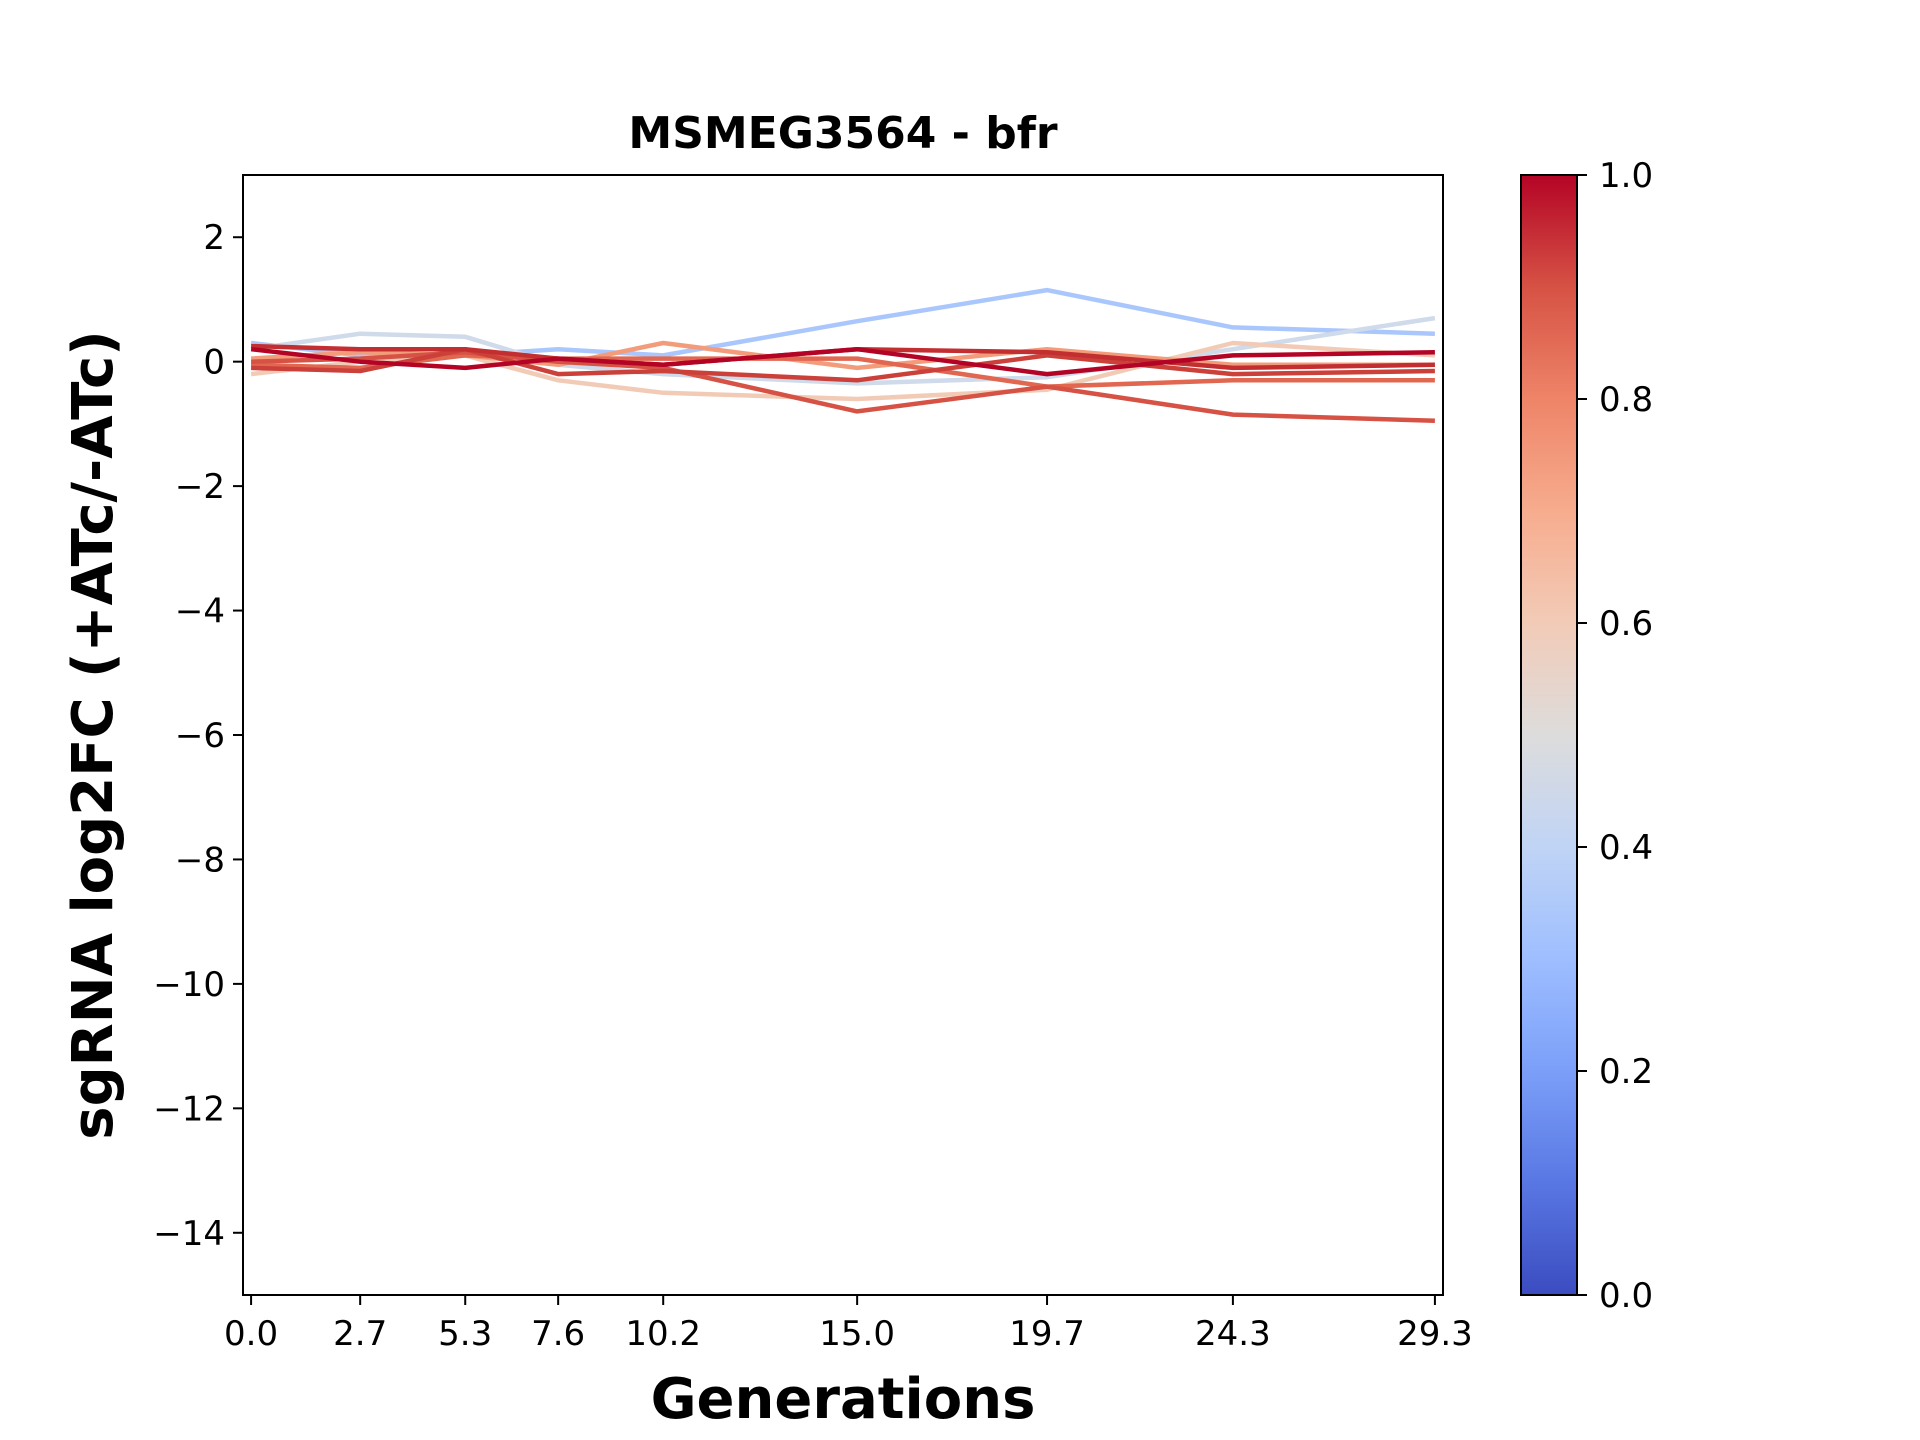  Describe the element at coordinates (93, 735) in the screenshot. I see `y-axis-label: sgRNA log2FC (+ATc/-ATc)` at that location.